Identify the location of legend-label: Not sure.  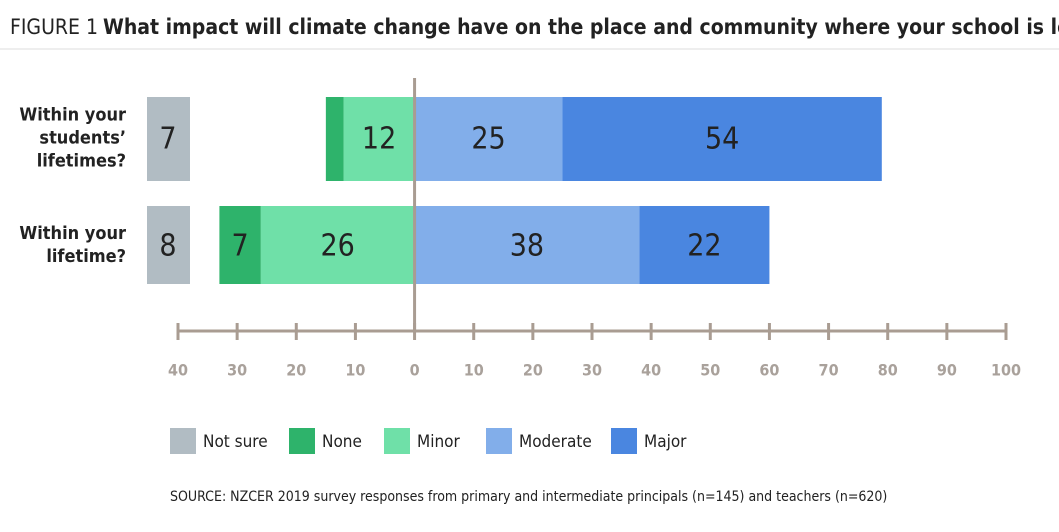
(235, 442).